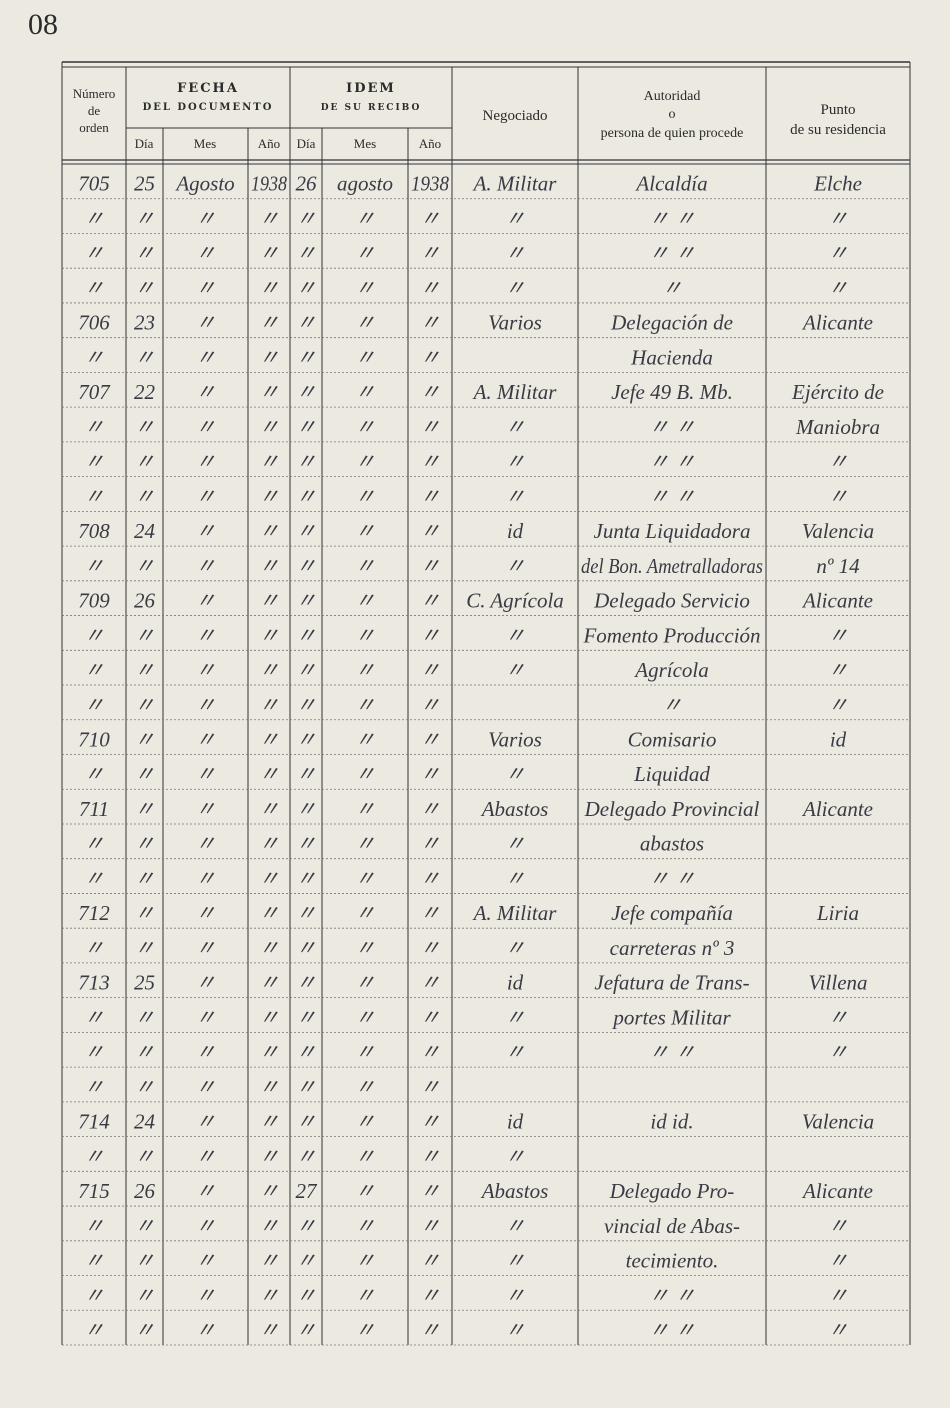 Image resolution: width=950 pixels, height=1408 pixels. Describe the element at coordinates (672, 948) in the screenshot. I see `cell: carreteras nº 3` at that location.